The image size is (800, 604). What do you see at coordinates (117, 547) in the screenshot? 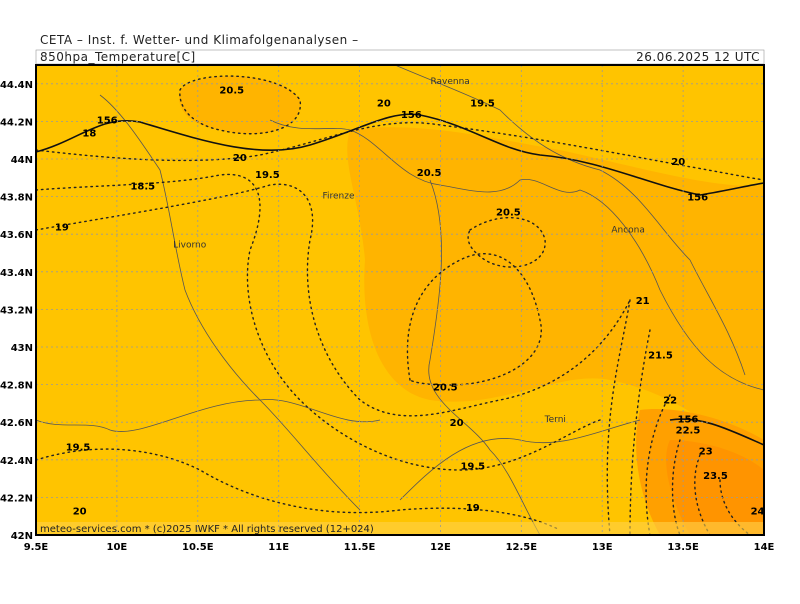
I see `x-tick-label: 10E` at bounding box center [117, 547].